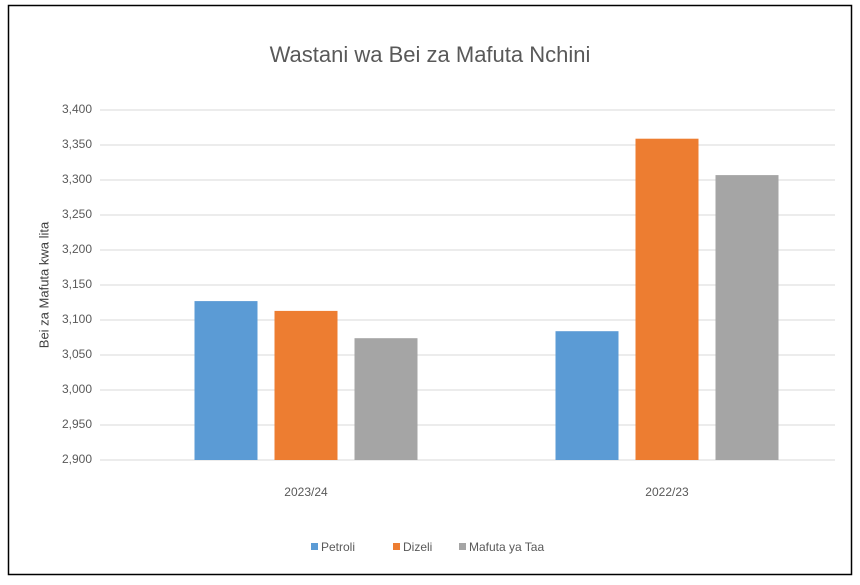  I want to click on y-axis-label: Bei za Mafuta kwa lita, so click(43, 284).